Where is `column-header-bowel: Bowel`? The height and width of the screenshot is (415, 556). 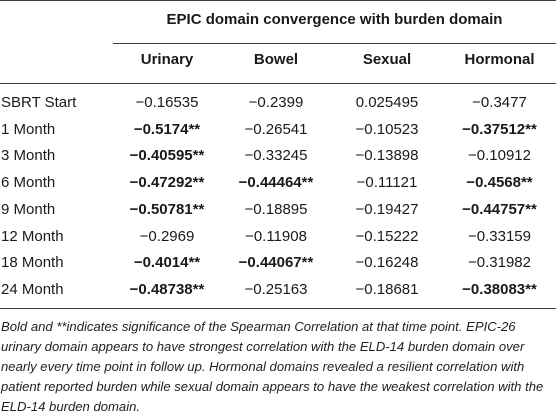
column-header-bowel: Bowel is located at coordinates (276, 59).